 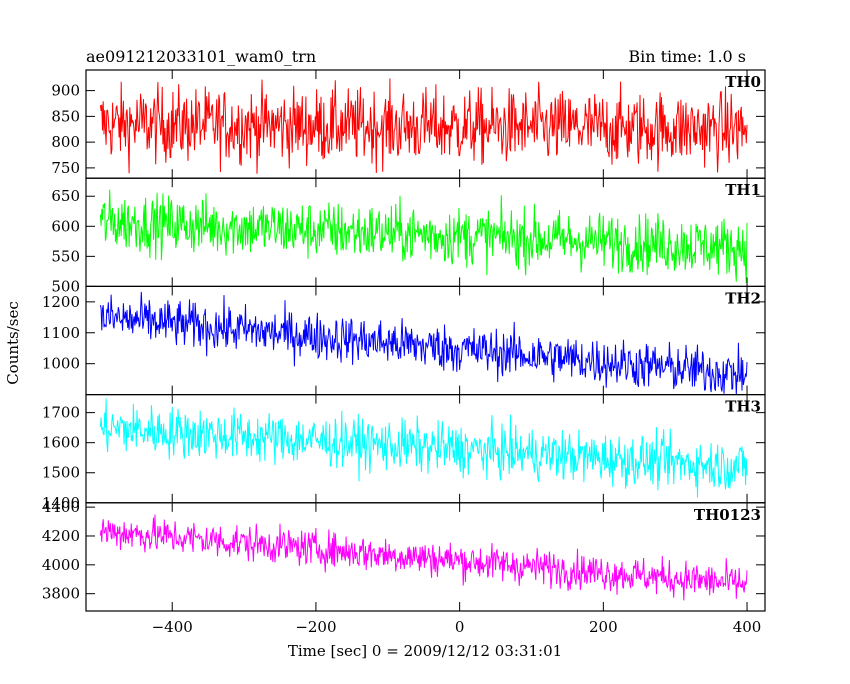 What do you see at coordinates (65, 142) in the screenshot?
I see `y-tick-label: 800` at bounding box center [65, 142].